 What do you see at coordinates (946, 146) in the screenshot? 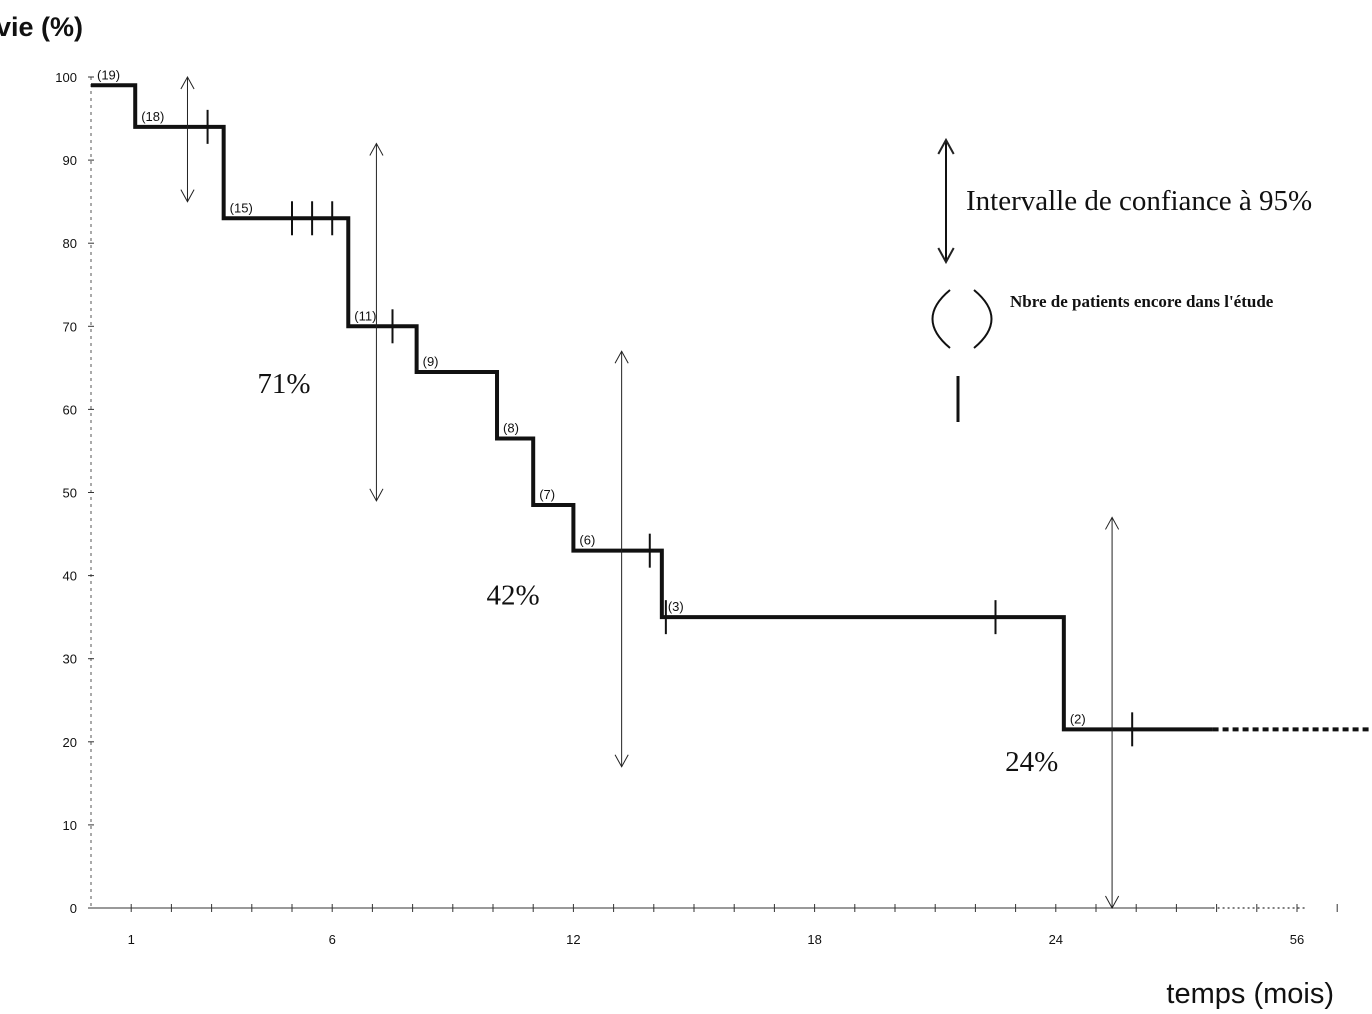
I see `legend-ci-arrow-top` at bounding box center [946, 146].